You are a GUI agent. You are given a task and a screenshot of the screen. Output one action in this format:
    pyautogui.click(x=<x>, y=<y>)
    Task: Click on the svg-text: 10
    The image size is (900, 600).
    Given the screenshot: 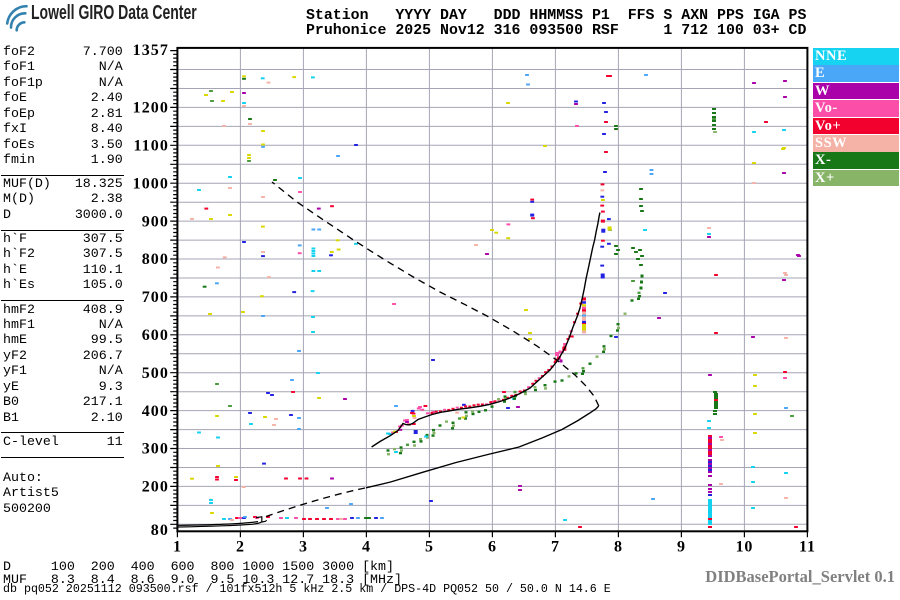 What is the action you would take?
    pyautogui.click(x=745, y=547)
    